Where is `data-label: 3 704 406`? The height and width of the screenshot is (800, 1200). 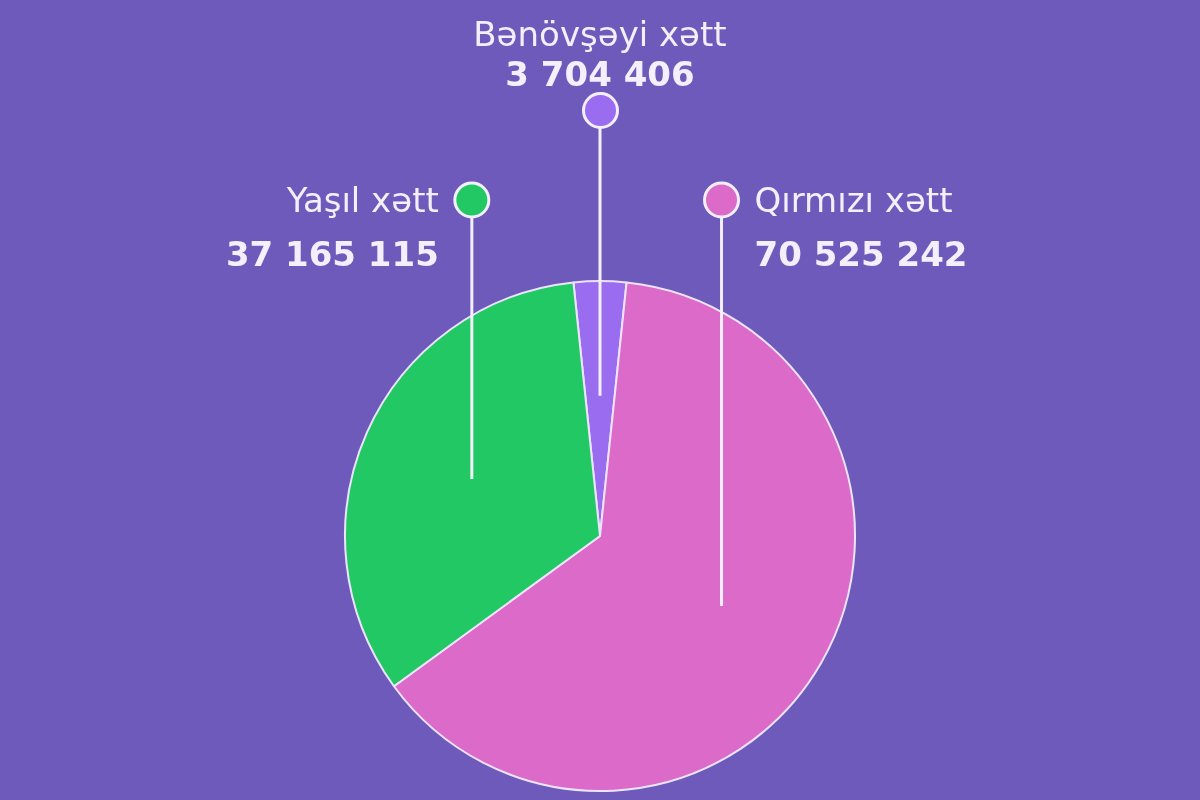
data-label: 3 704 406 is located at coordinates (600, 74).